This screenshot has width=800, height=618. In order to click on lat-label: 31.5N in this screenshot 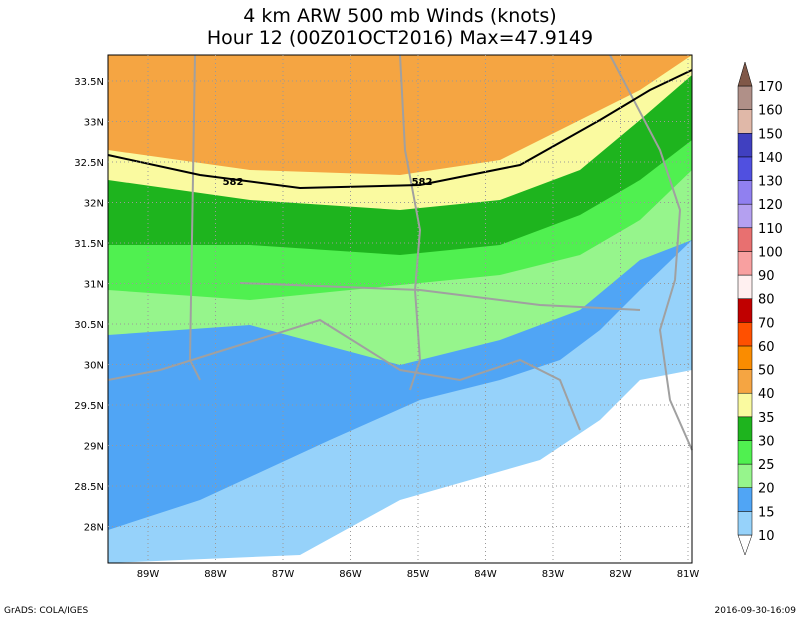, I will do `click(89, 244)`.